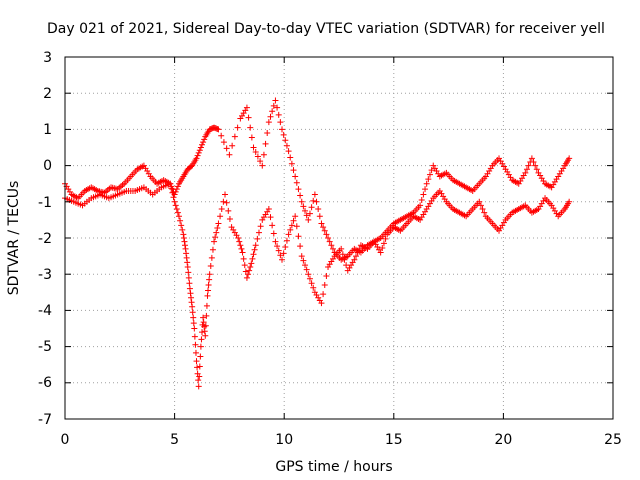 This screenshot has width=640, height=480. Describe the element at coordinates (47, 58) in the screenshot. I see `y-tick-label: 3` at that location.